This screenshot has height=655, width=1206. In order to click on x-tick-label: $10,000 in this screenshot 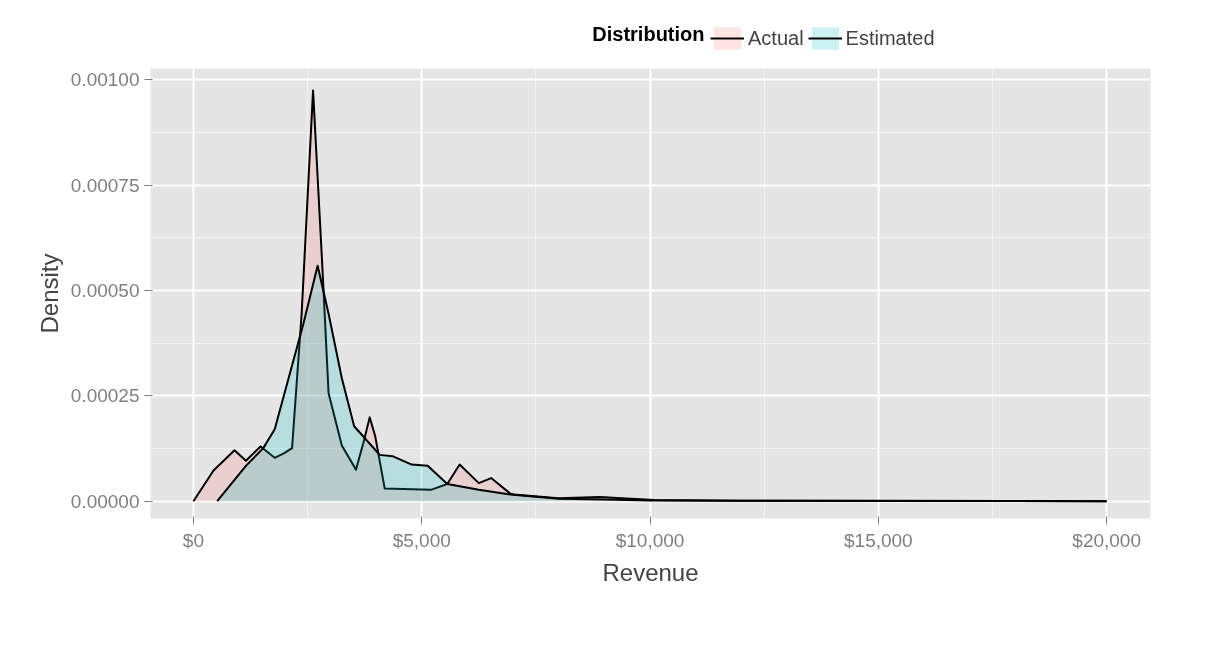, I will do `click(650, 540)`.